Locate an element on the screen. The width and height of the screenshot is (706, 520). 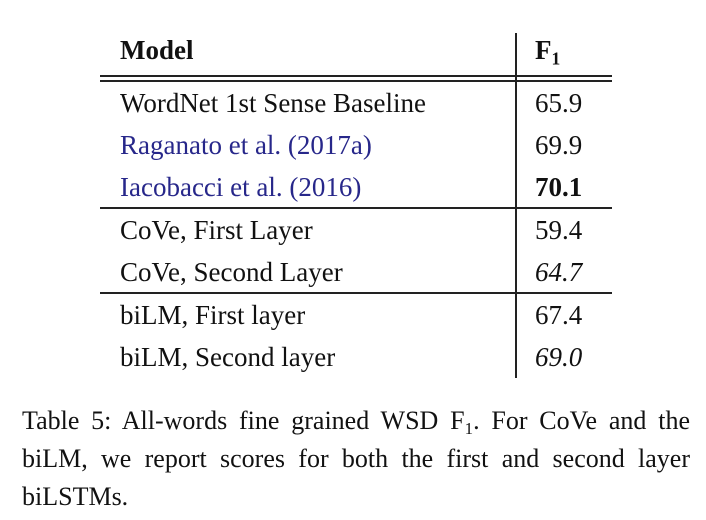
model-name: biLM, First layer is located at coordinates (213, 315).